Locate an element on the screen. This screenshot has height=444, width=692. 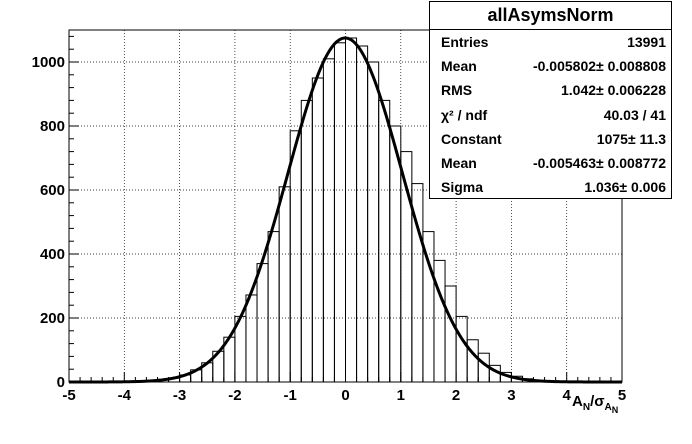
stats-row: Entries 13991 is located at coordinates (550, 42).